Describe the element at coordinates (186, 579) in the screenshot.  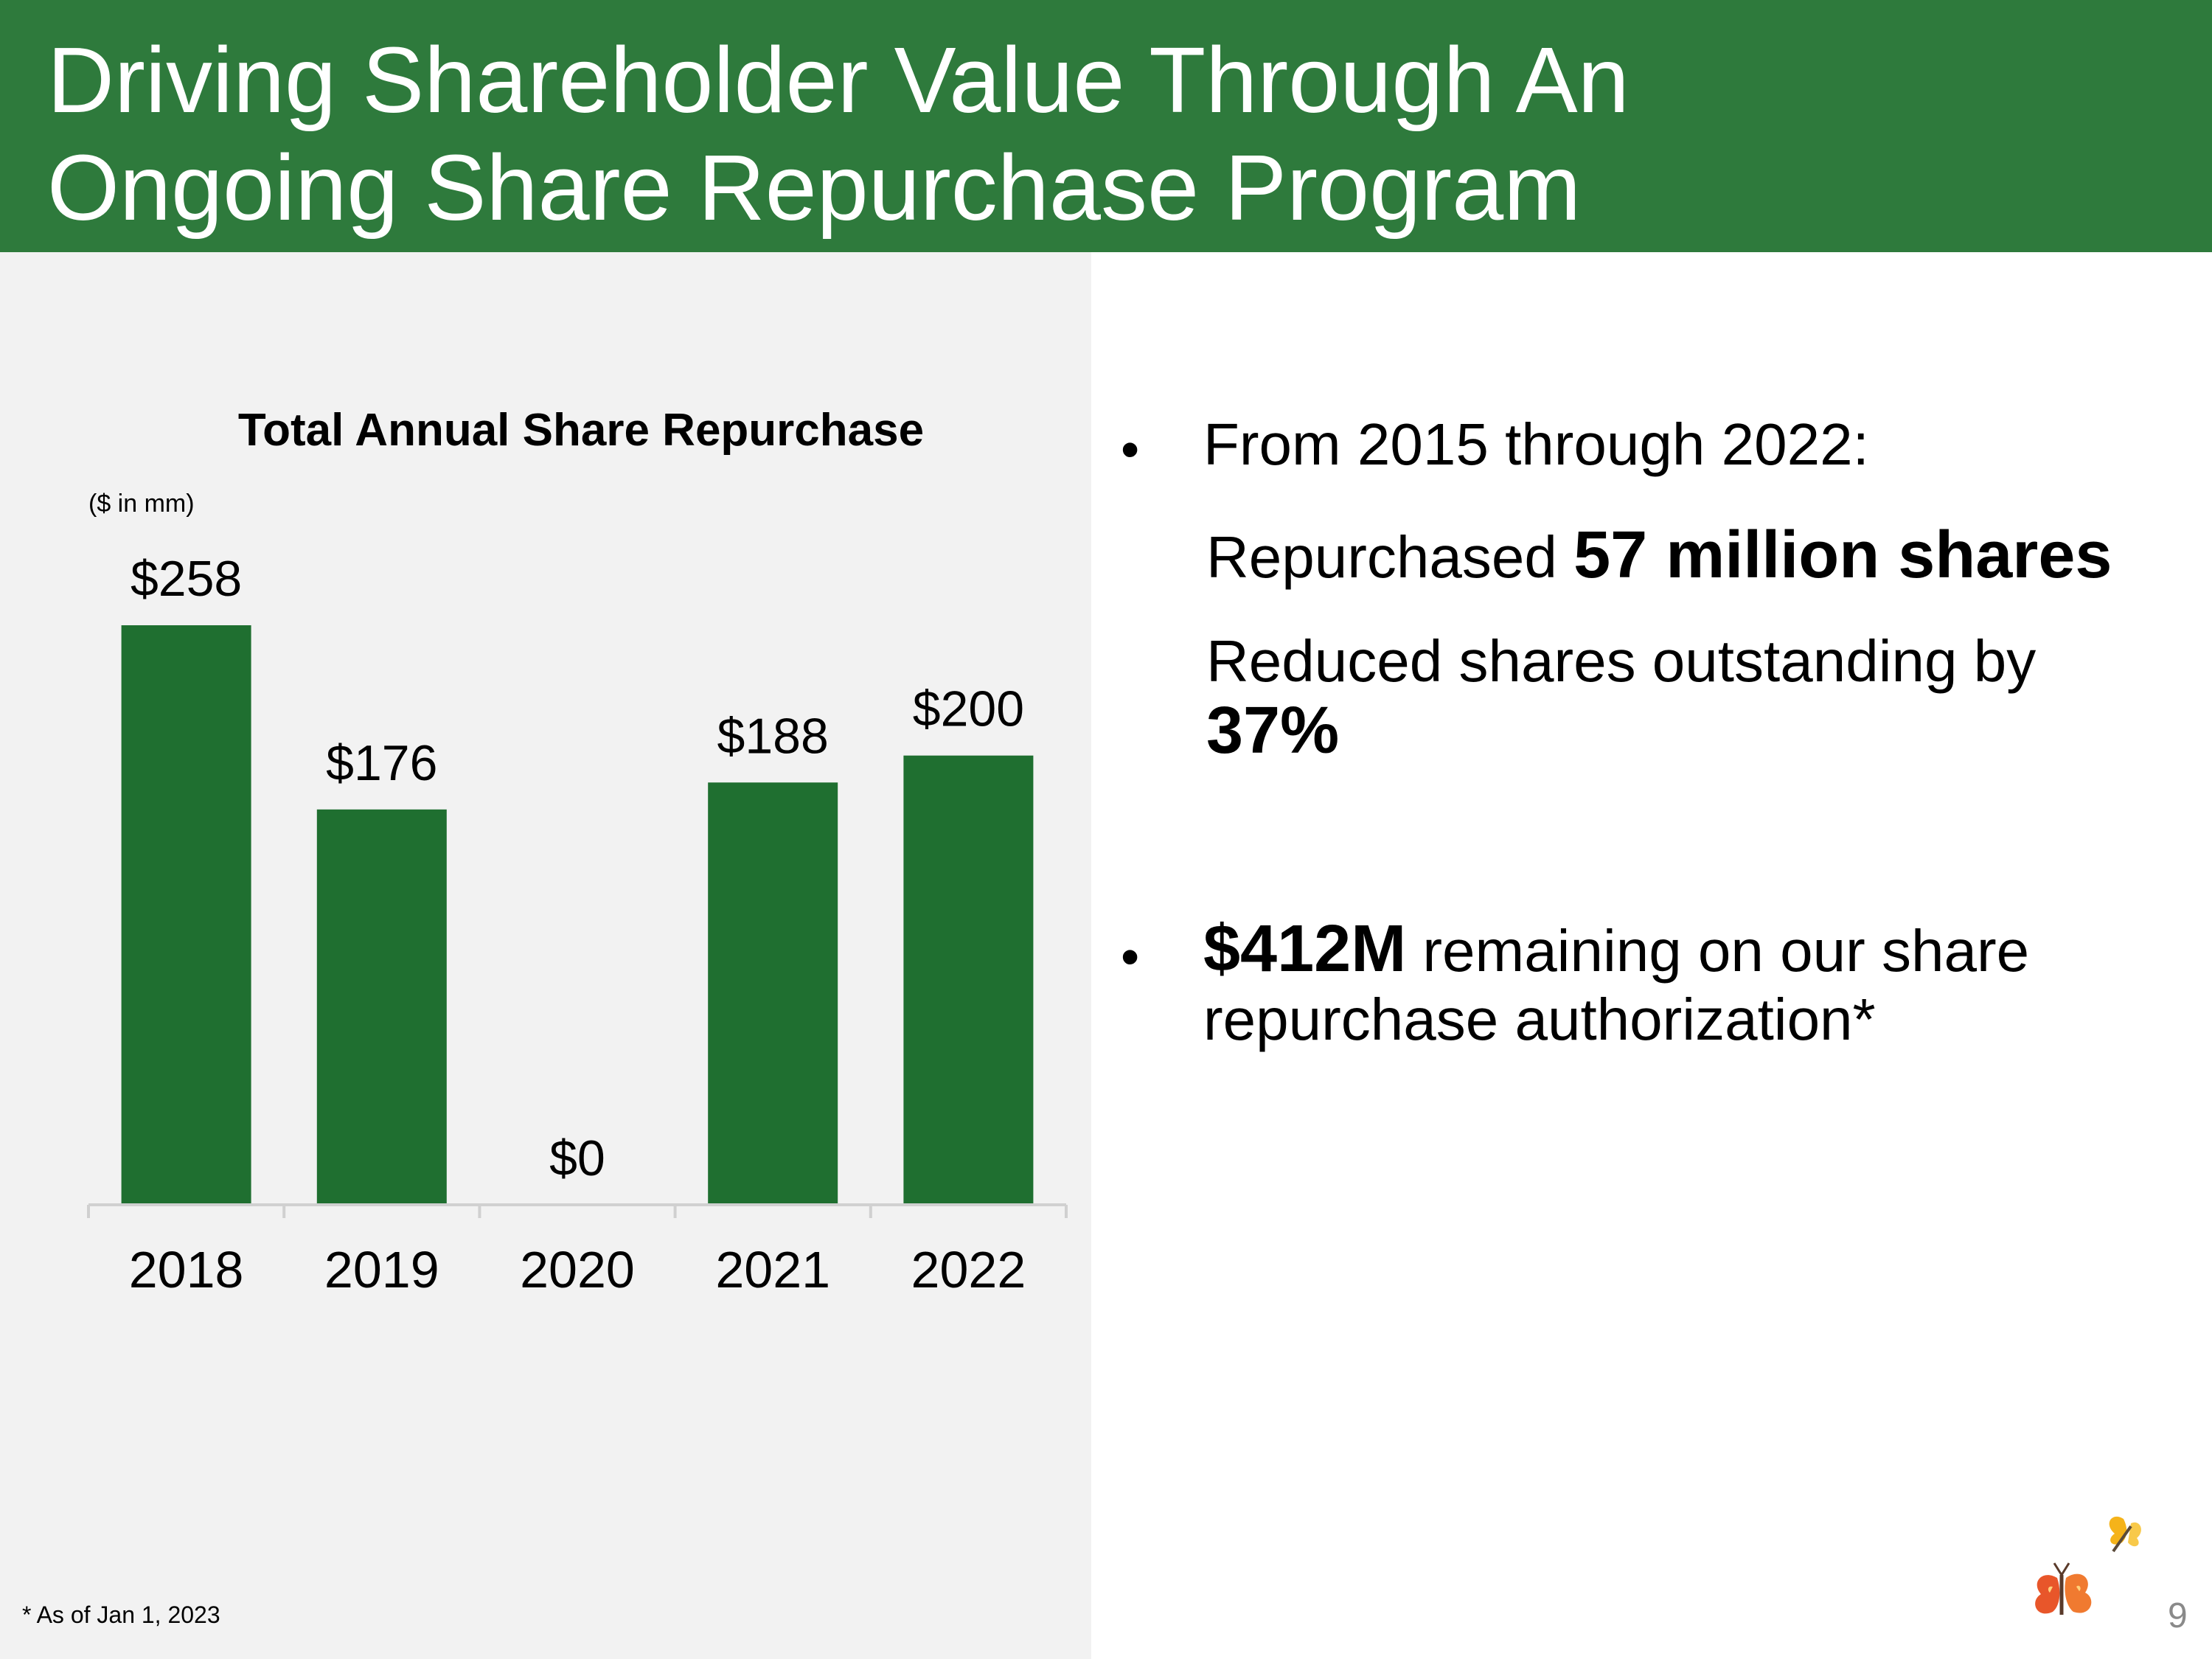
I see `value-label-2018: $258` at that location.